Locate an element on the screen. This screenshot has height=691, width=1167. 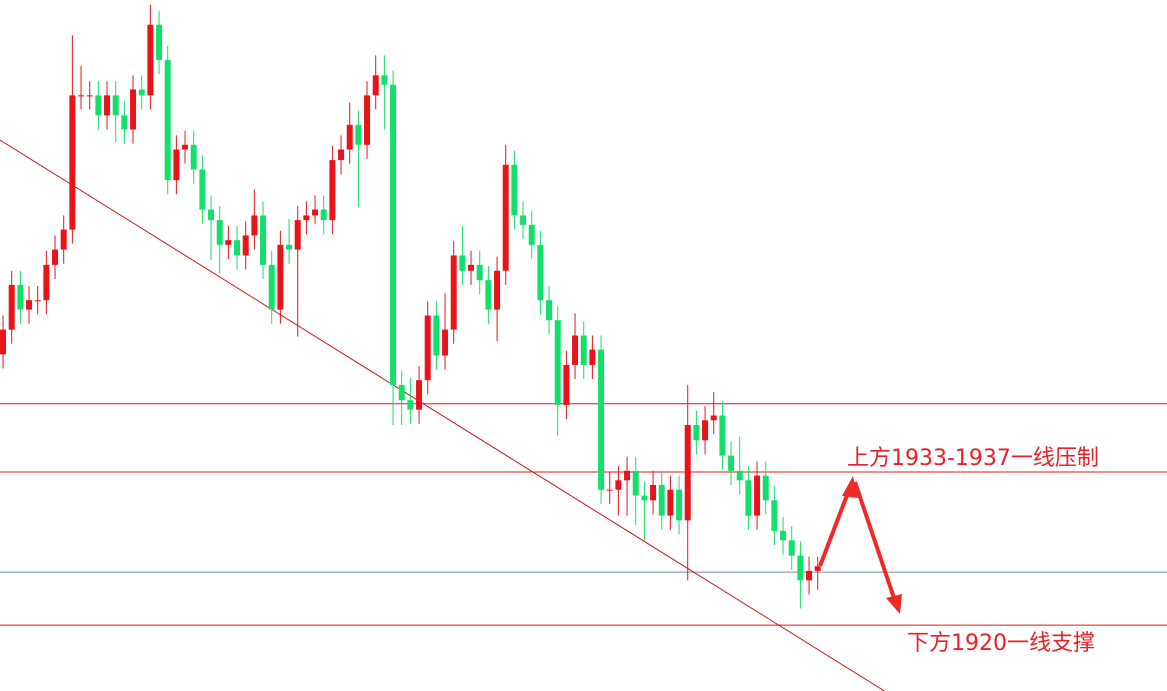
annotation: 上方1933-1937一线压制 is located at coordinates (973, 458).